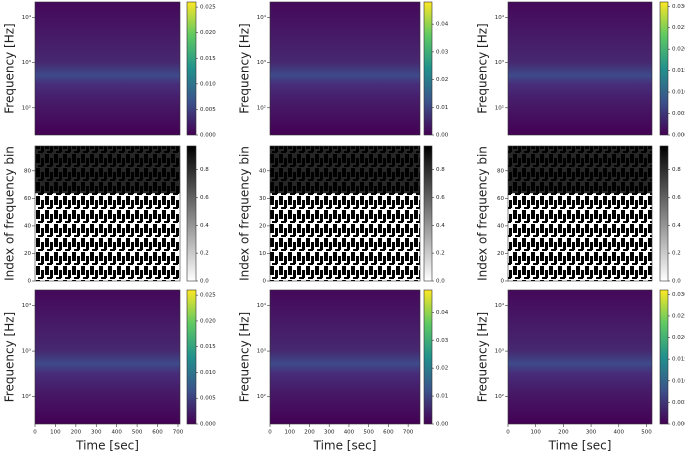 Image resolution: width=685 pixels, height=453 pixels. What do you see at coordinates (262, 254) in the screenshot?
I see `y-tick-label: 10` at bounding box center [262, 254].